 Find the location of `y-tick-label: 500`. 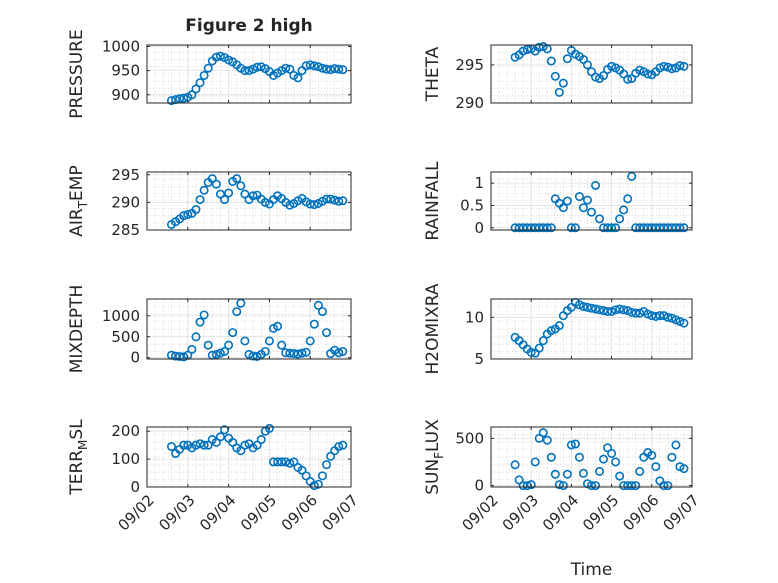

y-tick-label: 500 is located at coordinates (469, 438).